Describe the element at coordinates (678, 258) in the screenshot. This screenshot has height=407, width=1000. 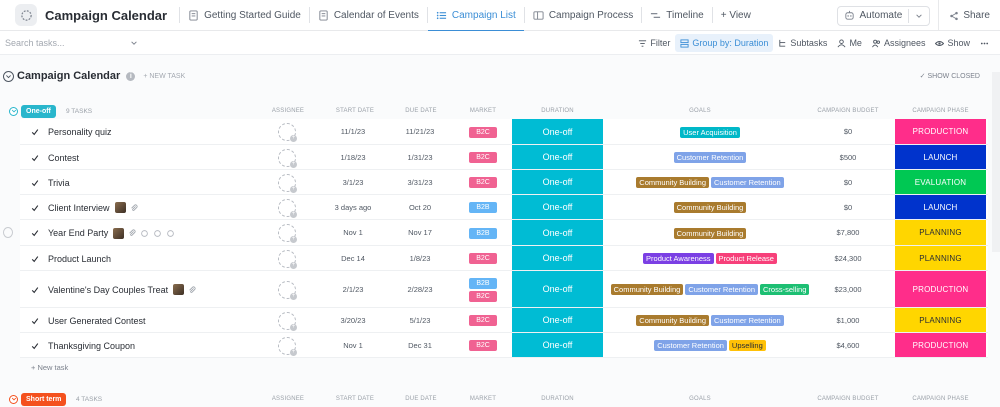
I see `goal-tag: Product Awareness` at that location.